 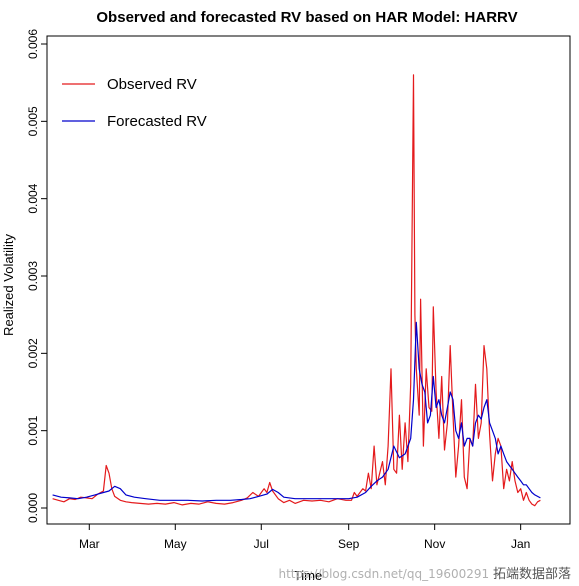 I want to click on y-axis: 0.000 0.001 0.002 0.003 0.004 0.005 0.006, so click(x=36, y=276).